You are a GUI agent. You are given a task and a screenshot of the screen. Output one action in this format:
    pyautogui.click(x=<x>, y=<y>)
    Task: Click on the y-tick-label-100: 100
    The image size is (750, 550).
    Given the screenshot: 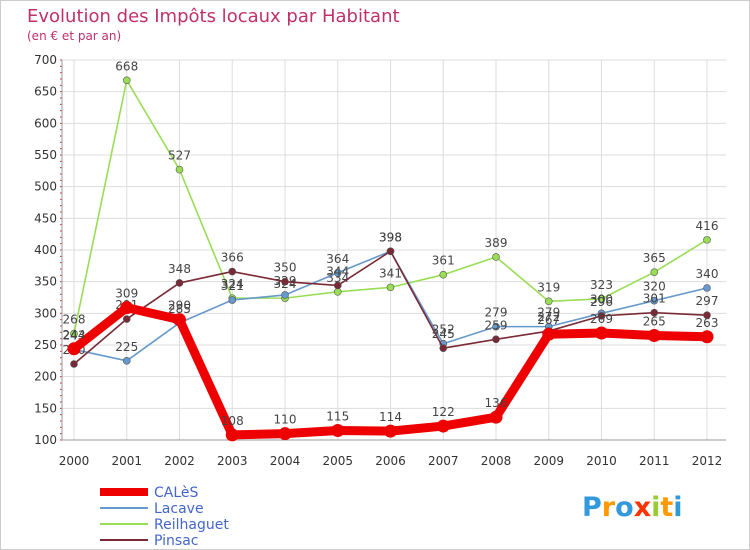 What is the action you would take?
    pyautogui.click(x=45, y=440)
    